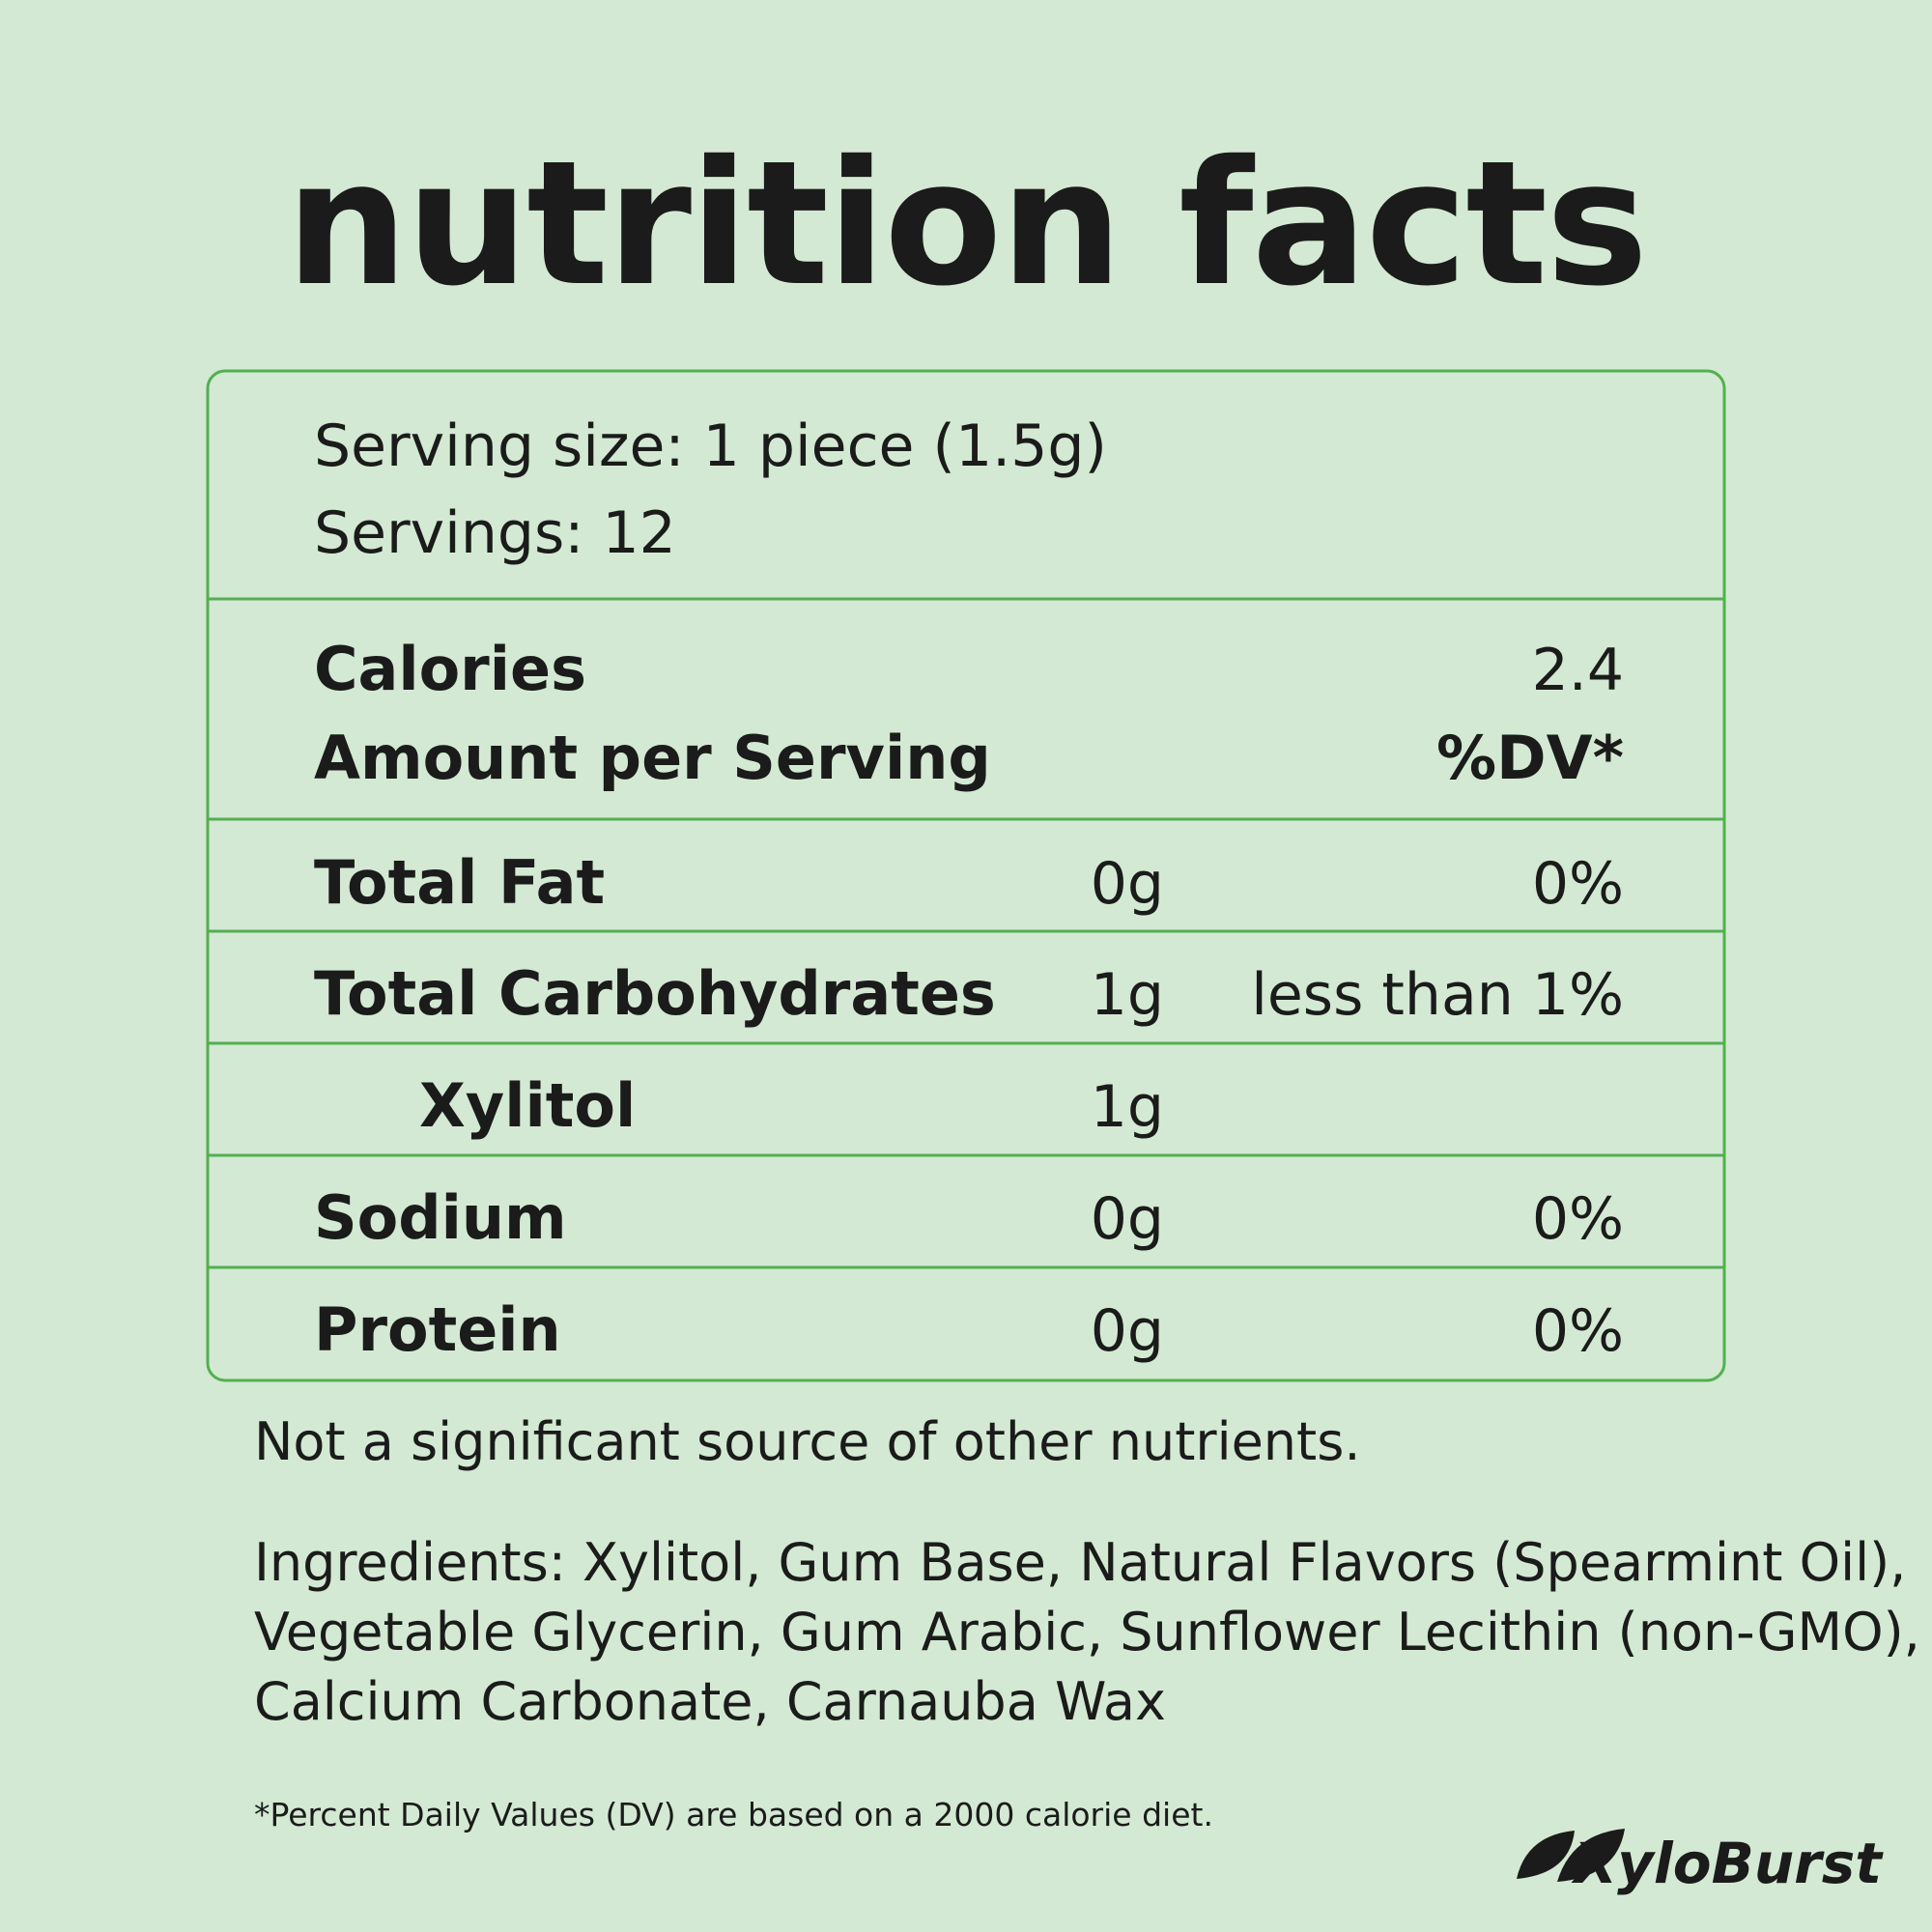 Image resolution: width=1932 pixels, height=1932 pixels. What do you see at coordinates (440, 1217) in the screenshot?
I see `nutrient-name: Sodium` at bounding box center [440, 1217].